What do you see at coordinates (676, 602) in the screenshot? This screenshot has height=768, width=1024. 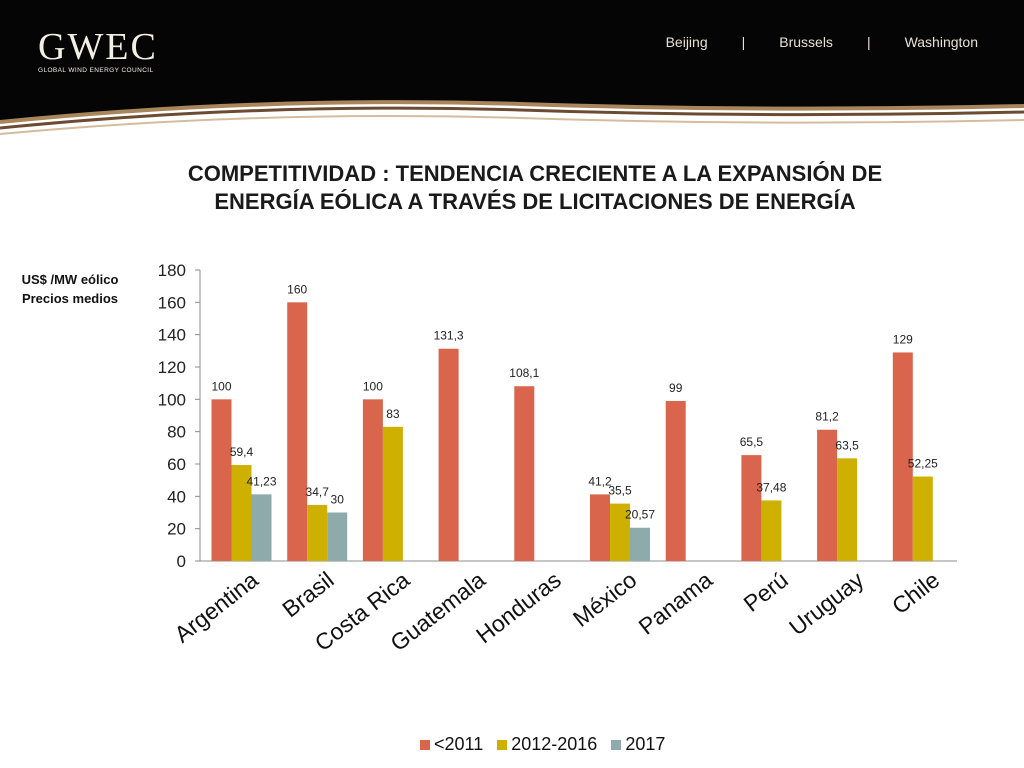 I see `x-tick-label: Panama` at bounding box center [676, 602].